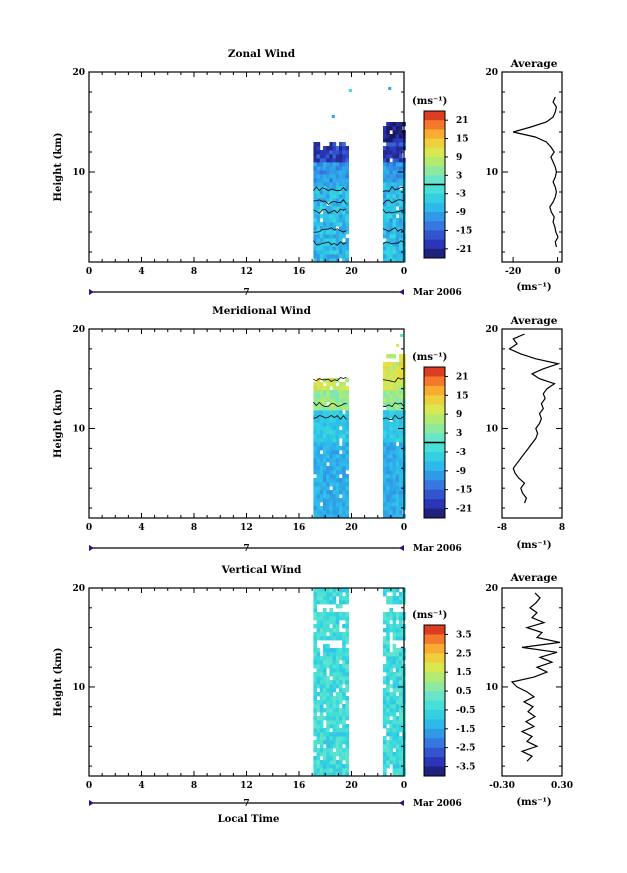 The height and width of the screenshot is (873, 627). Describe the element at coordinates (351, 528) in the screenshot. I see `x-tick-label: 20` at that location.